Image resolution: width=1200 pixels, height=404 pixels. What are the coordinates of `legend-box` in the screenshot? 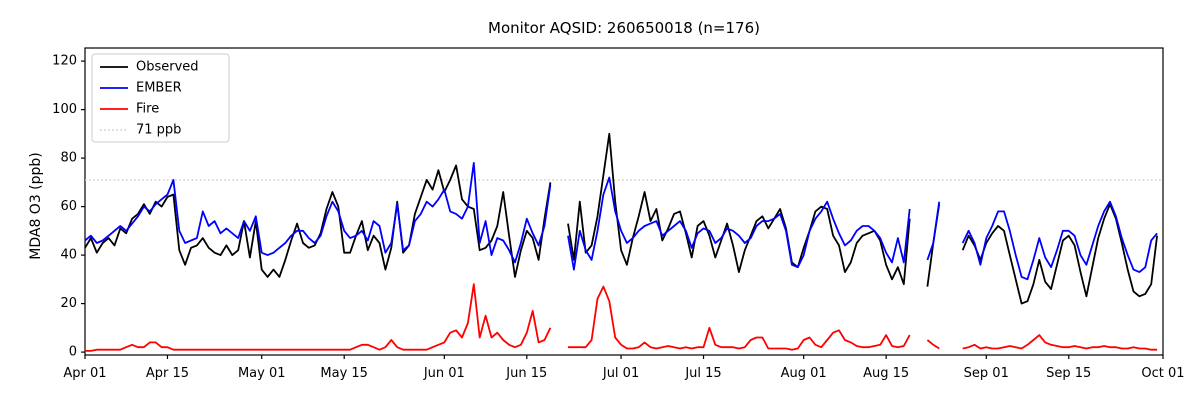 It's located at (160, 98).